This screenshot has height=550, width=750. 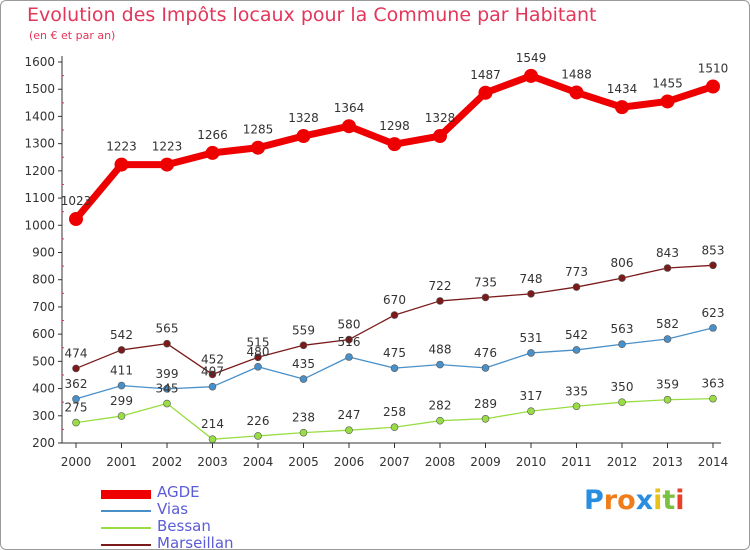 What do you see at coordinates (121, 335) in the screenshot?
I see `data-label-marseillan: 542` at bounding box center [121, 335].